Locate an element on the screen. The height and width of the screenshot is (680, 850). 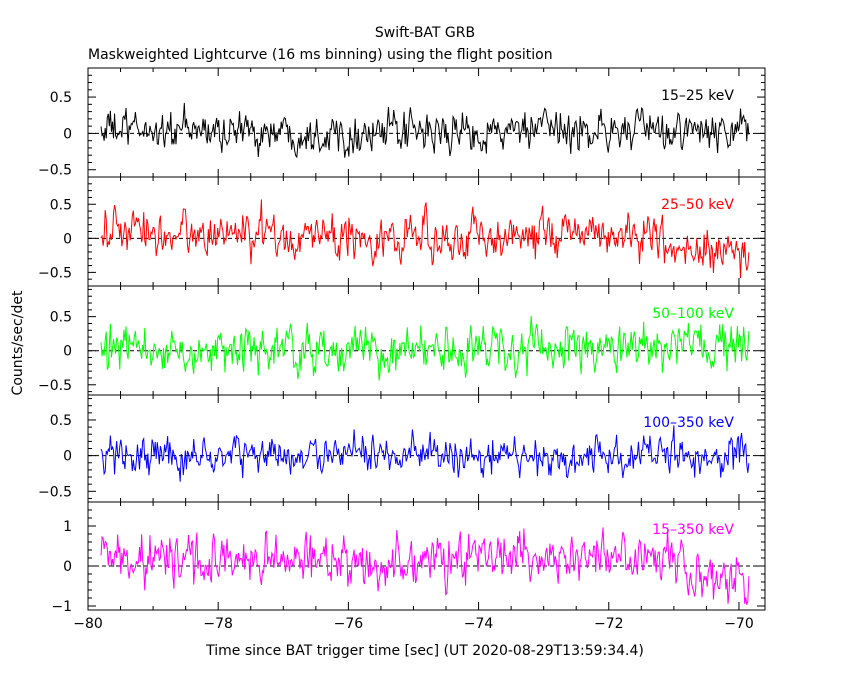
x-axis: −80 −78 −76 −74 −72 −70 is located at coordinates (413, 624).